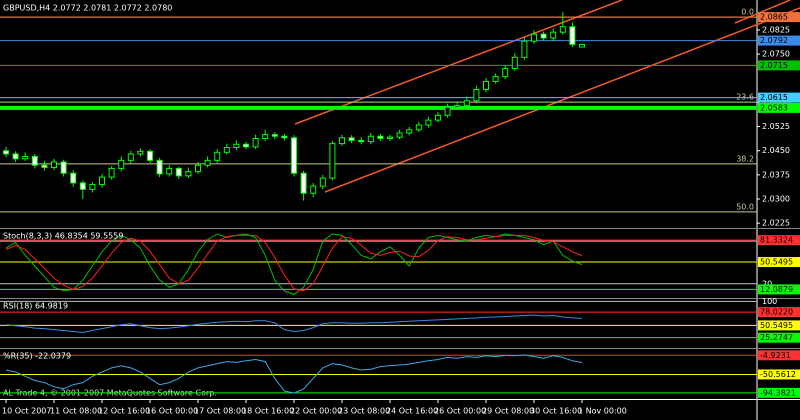 Image resolution: width=800 pixels, height=420 pixels. I want to click on y-tick-label: 20, so click(767, 283).